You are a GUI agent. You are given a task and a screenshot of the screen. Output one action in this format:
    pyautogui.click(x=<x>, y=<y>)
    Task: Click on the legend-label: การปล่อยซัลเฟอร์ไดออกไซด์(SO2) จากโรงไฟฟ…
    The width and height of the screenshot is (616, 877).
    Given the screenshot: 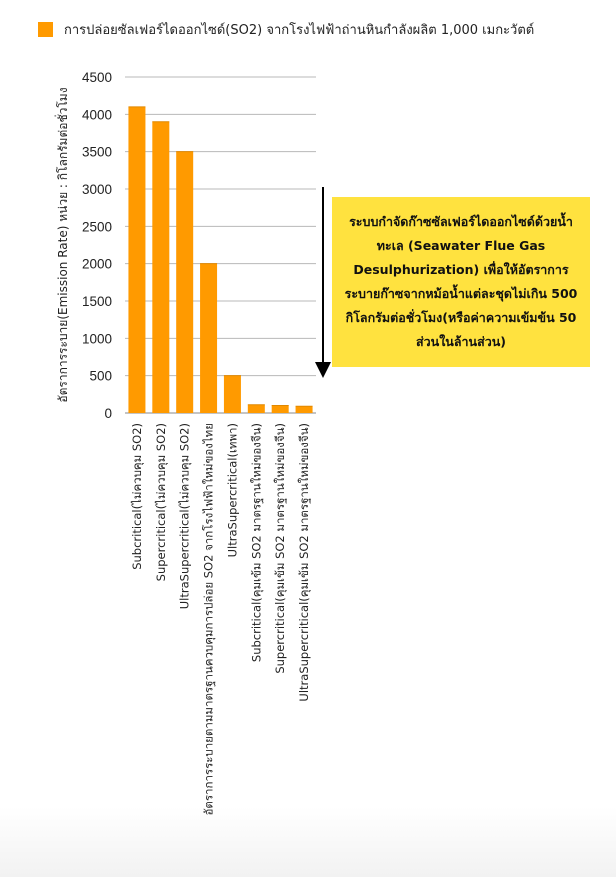 What is the action you would take?
    pyautogui.click(x=299, y=30)
    